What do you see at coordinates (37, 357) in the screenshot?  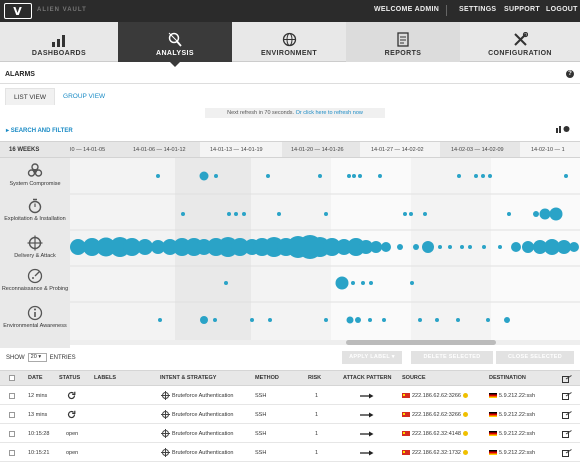 I see `entries-select: 20 ▾` at bounding box center [37, 357].